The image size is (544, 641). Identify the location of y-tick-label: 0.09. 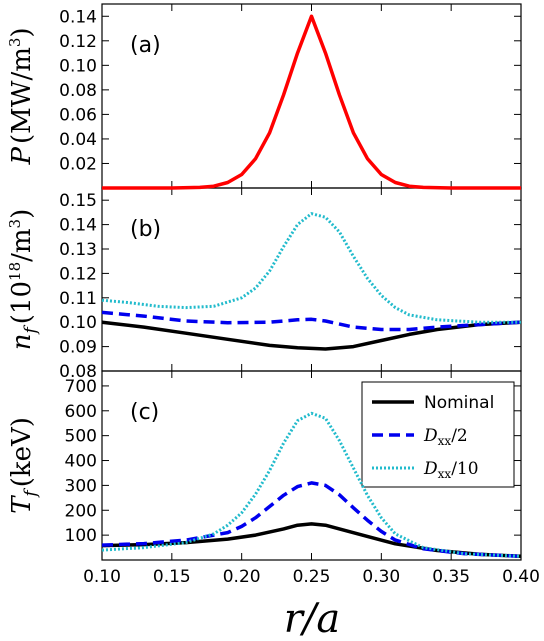
(78, 348).